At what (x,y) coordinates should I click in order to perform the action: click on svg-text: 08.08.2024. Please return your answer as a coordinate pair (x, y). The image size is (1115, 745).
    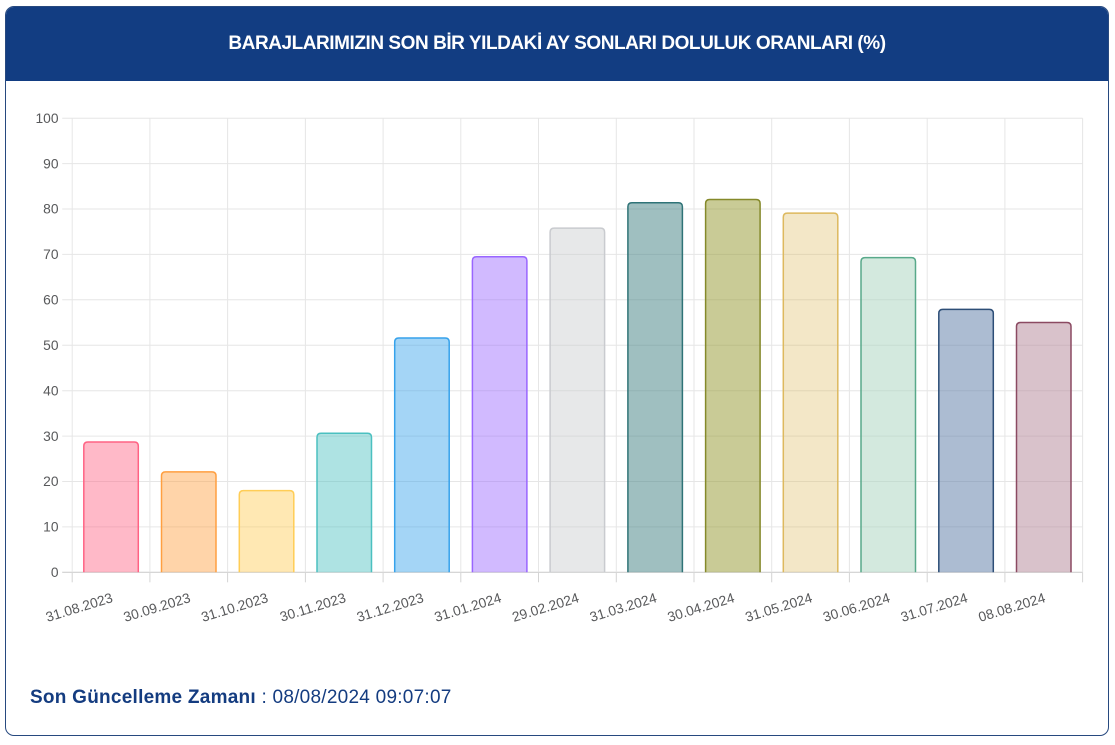
    Looking at the image, I should click on (1012, 607).